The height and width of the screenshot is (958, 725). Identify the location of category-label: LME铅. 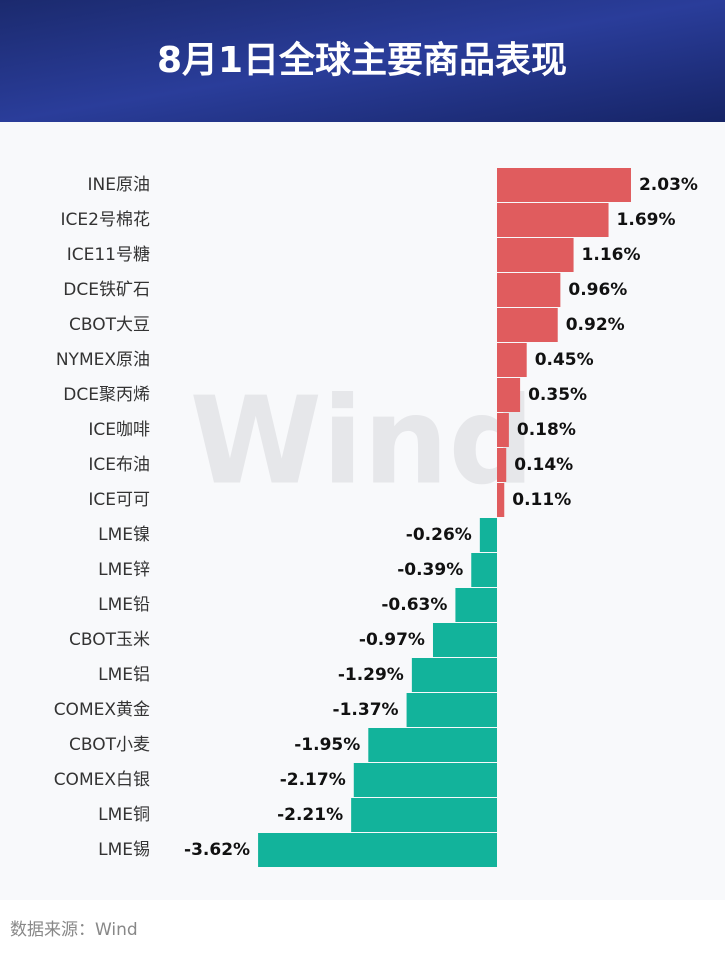
(124, 605).